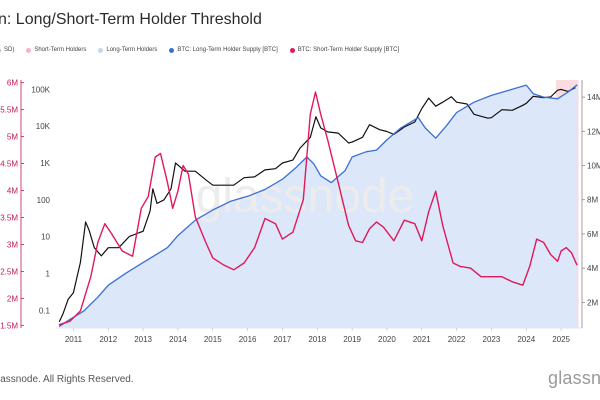  I want to click on legend-item-sth-supply: BTC: Short-Term Holder Supply [BTC], so click(344, 50).